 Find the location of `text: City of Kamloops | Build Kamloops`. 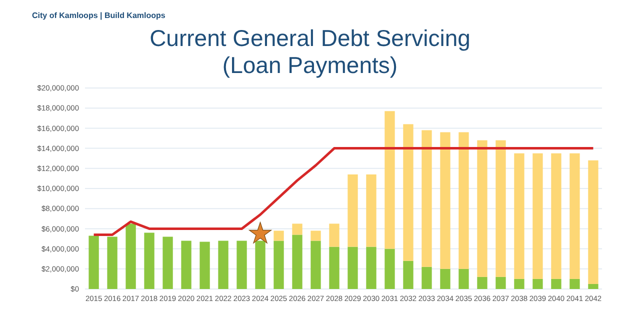

text: City of Kamloops | Build Kamloops is located at coordinates (99, 15).